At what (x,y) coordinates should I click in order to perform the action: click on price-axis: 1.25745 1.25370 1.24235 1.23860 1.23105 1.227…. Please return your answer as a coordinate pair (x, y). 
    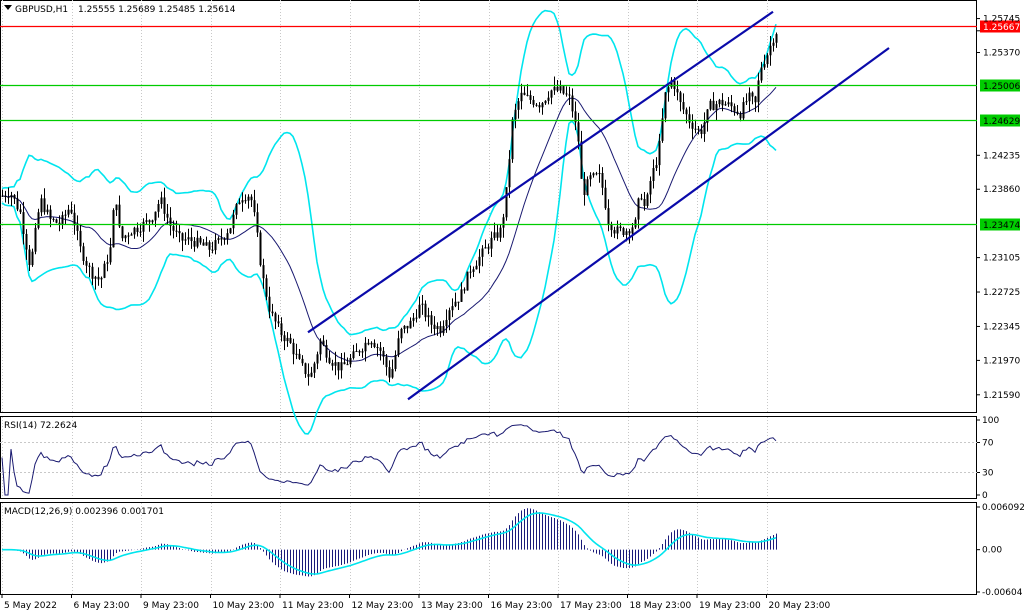
    Looking at the image, I should click on (998, 208).